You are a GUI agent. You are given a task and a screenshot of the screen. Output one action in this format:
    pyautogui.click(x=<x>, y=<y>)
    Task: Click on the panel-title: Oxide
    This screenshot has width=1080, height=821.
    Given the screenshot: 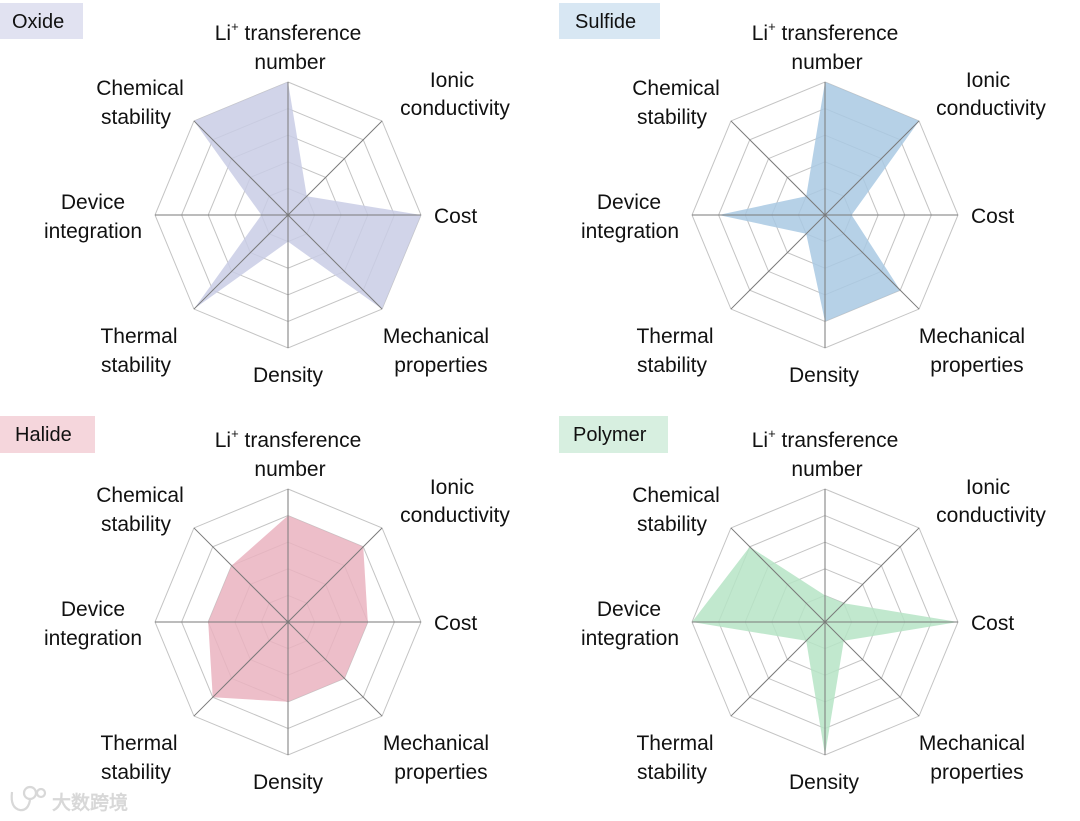 What is the action you would take?
    pyautogui.click(x=38, y=22)
    